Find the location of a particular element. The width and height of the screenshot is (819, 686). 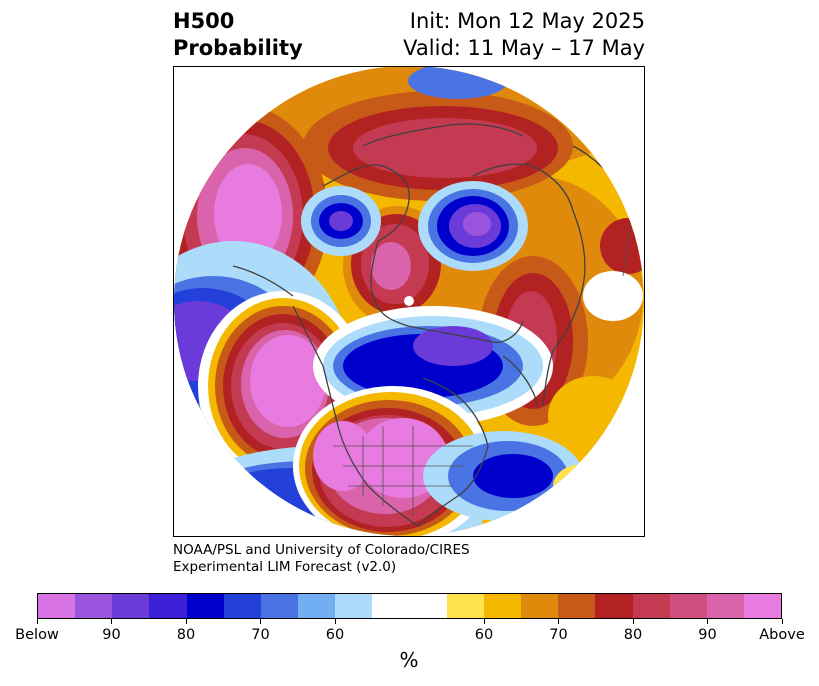

colorbar-unit: % is located at coordinates (409, 660).